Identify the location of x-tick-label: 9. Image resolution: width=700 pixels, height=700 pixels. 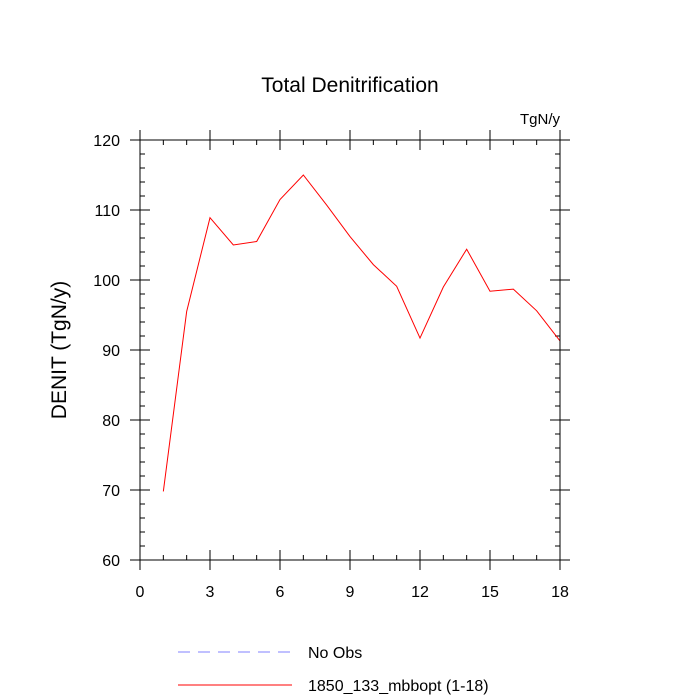
(350, 592).